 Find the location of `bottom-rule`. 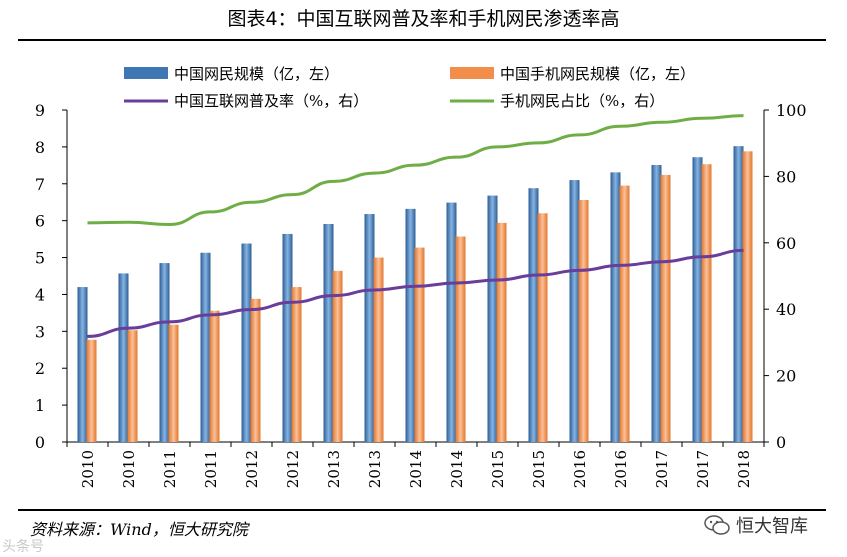

bottom-rule is located at coordinates (422, 510).